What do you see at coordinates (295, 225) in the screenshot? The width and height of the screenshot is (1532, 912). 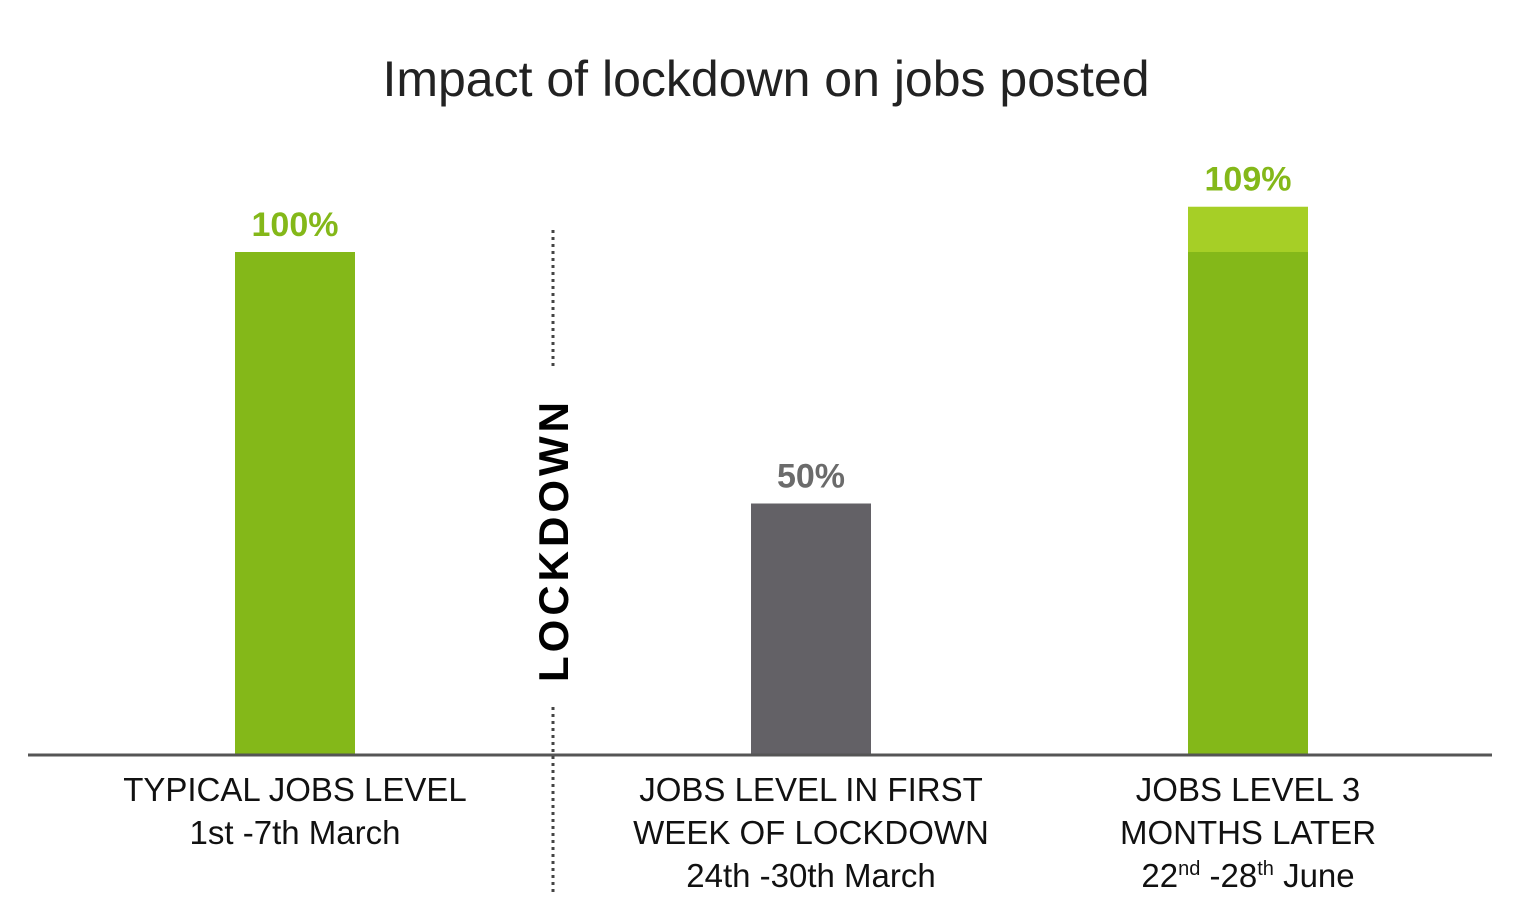 I see `data-label: 100%` at bounding box center [295, 225].